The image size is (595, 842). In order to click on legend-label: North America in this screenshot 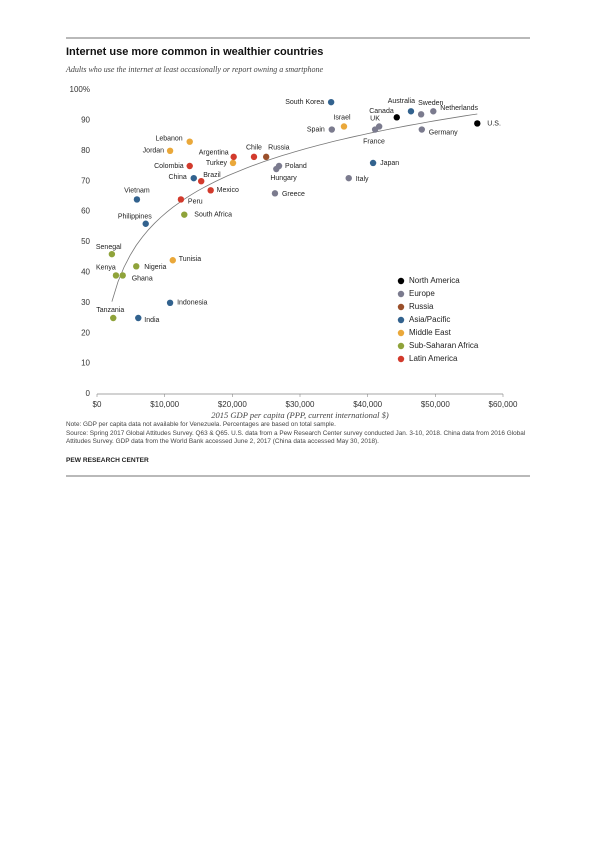, I will do `click(434, 280)`.